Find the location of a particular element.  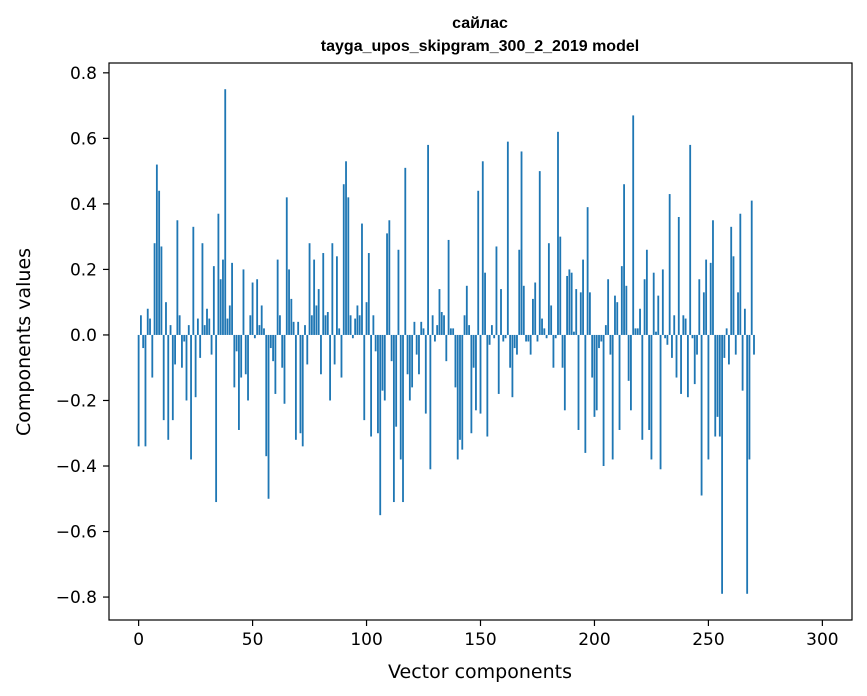

y-tick-label: 0.6 is located at coordinates (83, 139).